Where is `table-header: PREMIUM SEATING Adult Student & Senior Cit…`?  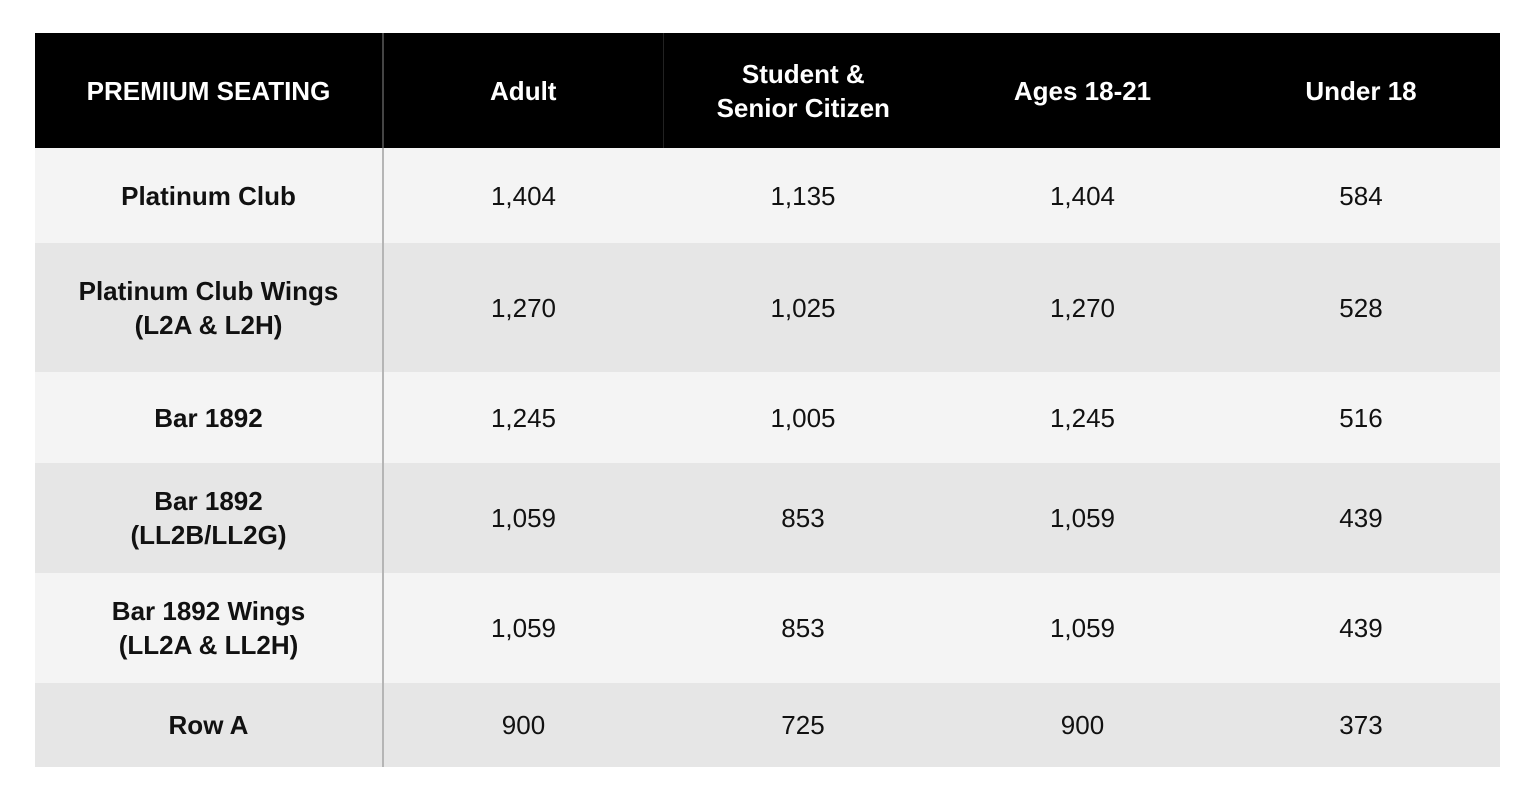 table-header: PREMIUM SEATING Adult Student & Senior Cit… is located at coordinates (767, 90).